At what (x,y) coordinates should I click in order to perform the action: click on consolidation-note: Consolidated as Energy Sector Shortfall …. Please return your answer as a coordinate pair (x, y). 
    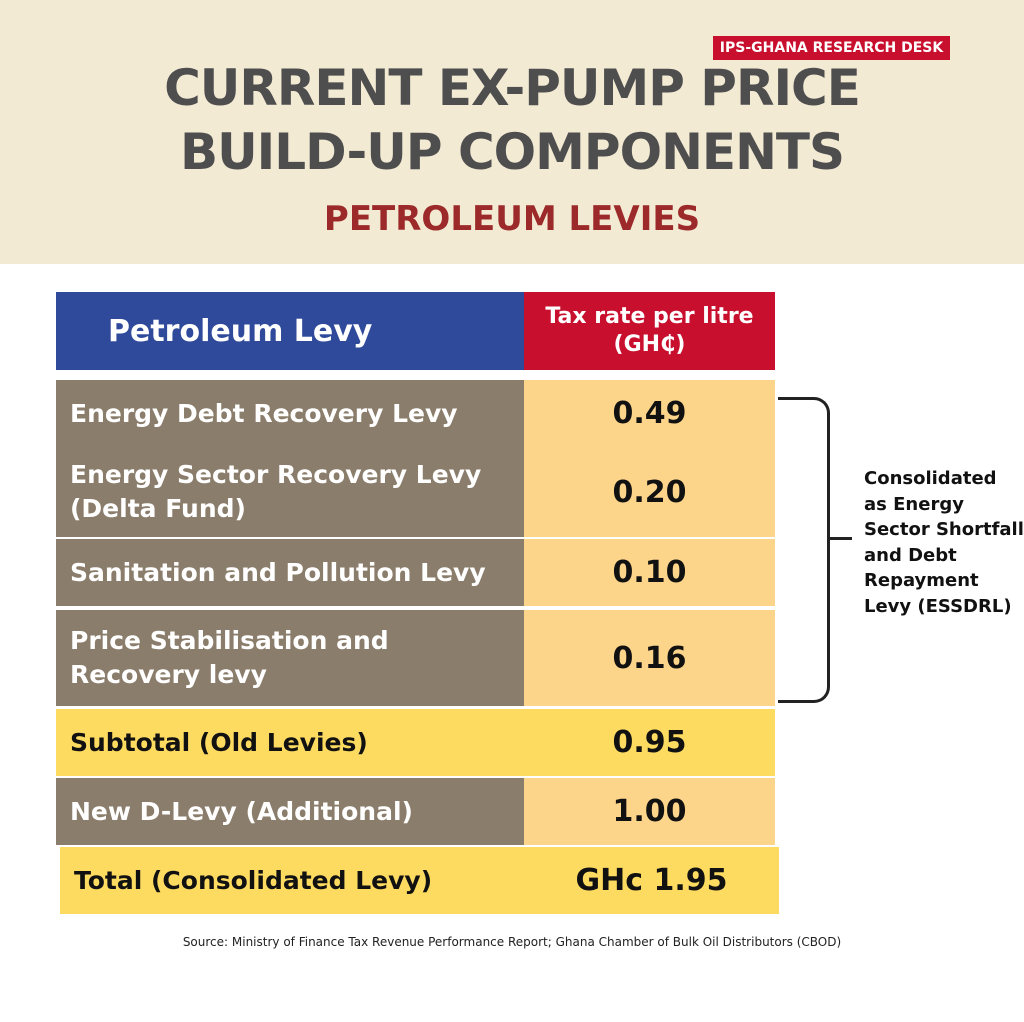
    Looking at the image, I should click on (944, 542).